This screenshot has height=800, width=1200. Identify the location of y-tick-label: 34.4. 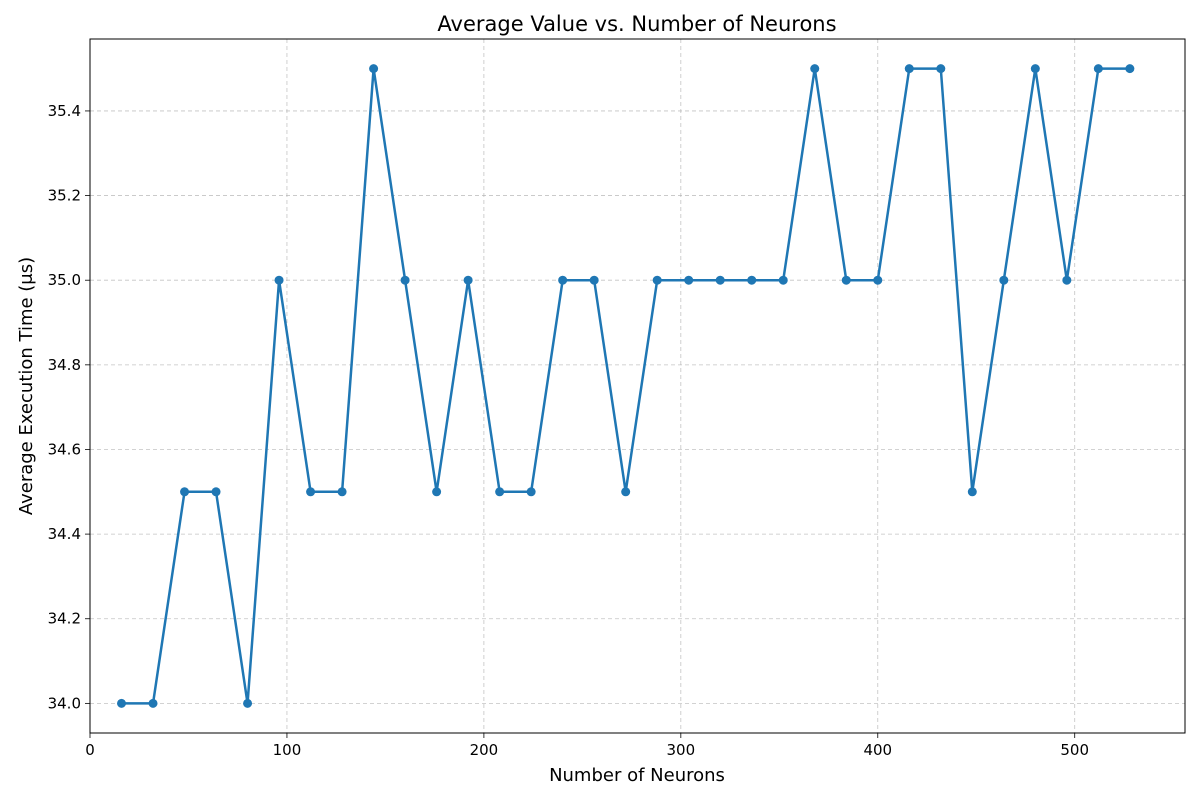
(64, 534).